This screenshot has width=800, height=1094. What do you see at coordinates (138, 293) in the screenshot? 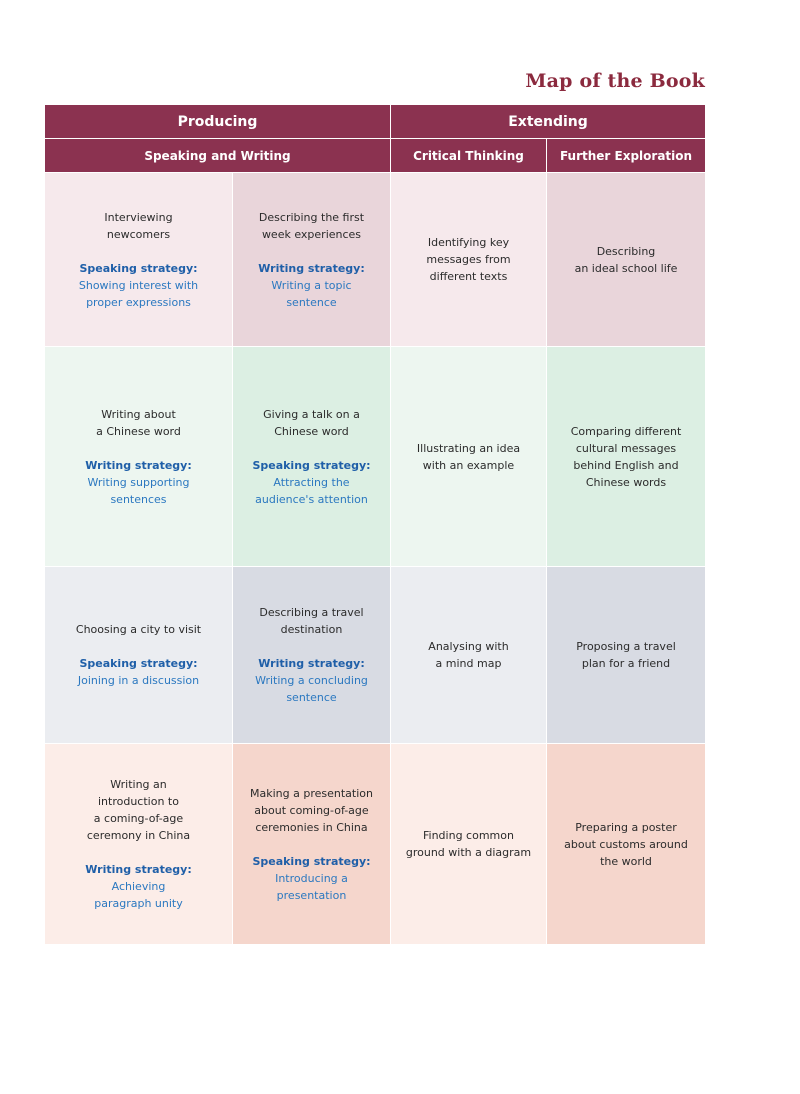
I see `strategy-text: Showing interest with proper expressions` at bounding box center [138, 293].